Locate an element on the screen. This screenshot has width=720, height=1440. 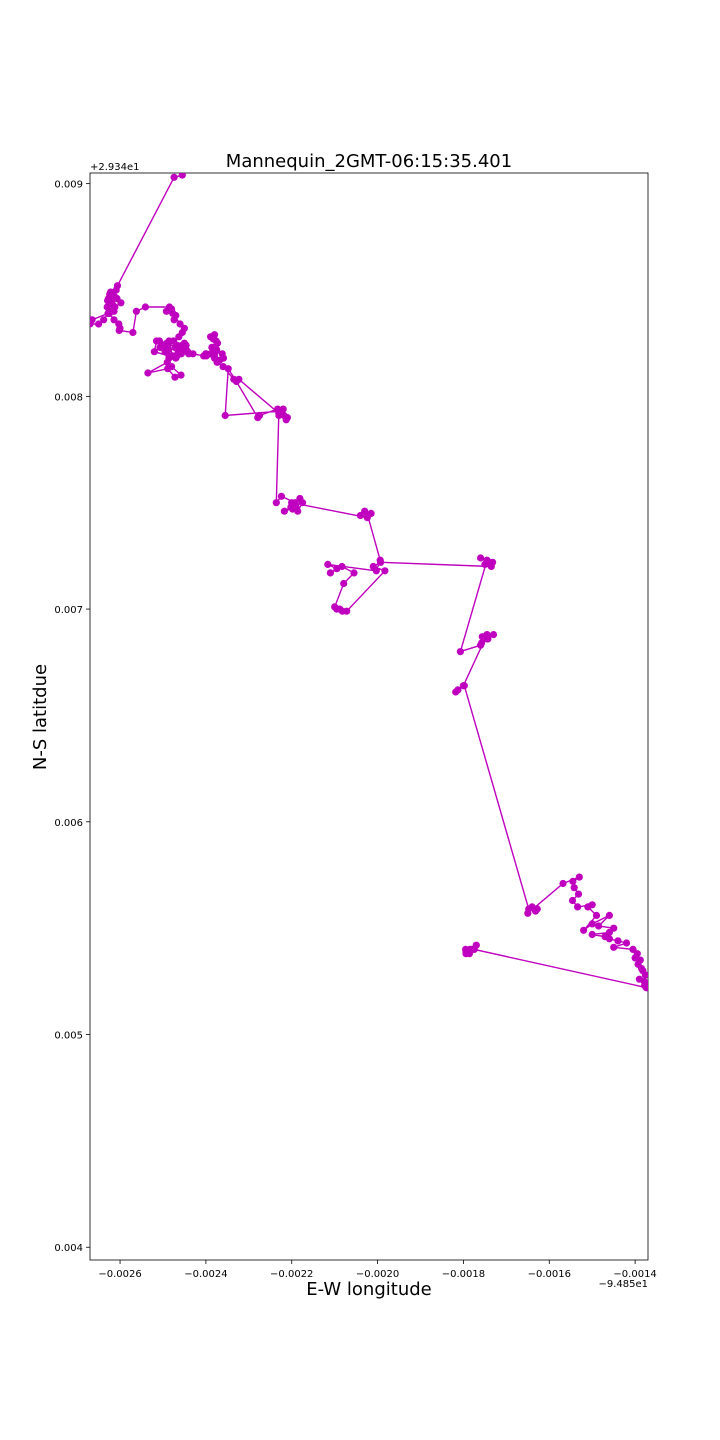
y-tick-label: 0.009 is located at coordinates (68, 185).